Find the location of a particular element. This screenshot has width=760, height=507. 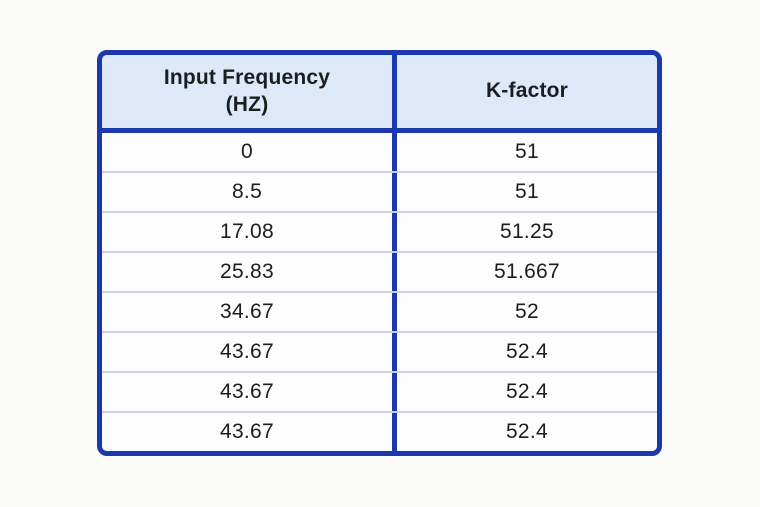

cell-input-frequency: 17.08 is located at coordinates (247, 231).